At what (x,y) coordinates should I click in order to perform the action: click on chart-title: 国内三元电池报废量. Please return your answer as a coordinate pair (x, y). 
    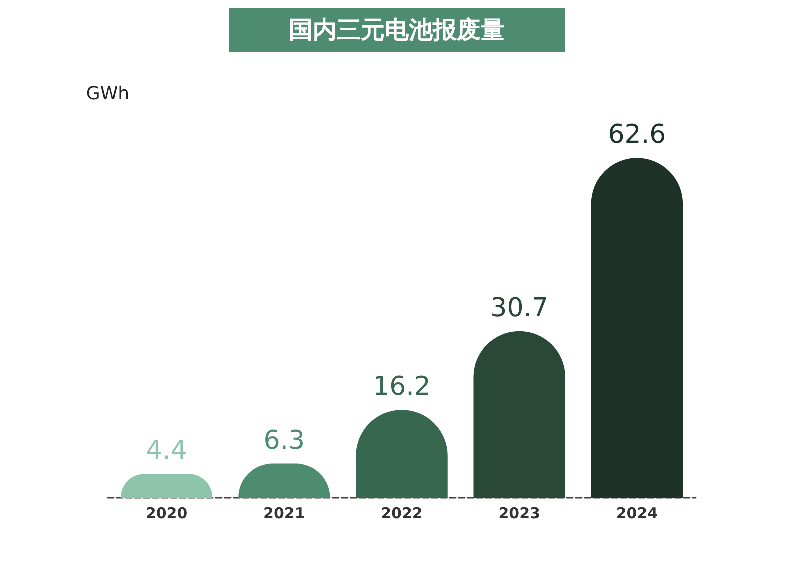
    Looking at the image, I should click on (397, 30).